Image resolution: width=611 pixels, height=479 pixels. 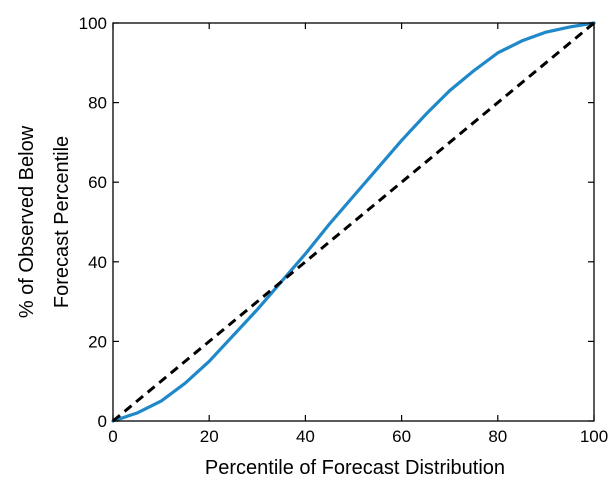 What do you see at coordinates (594, 436) in the screenshot?
I see `x-tick-label-100: 100` at bounding box center [594, 436].